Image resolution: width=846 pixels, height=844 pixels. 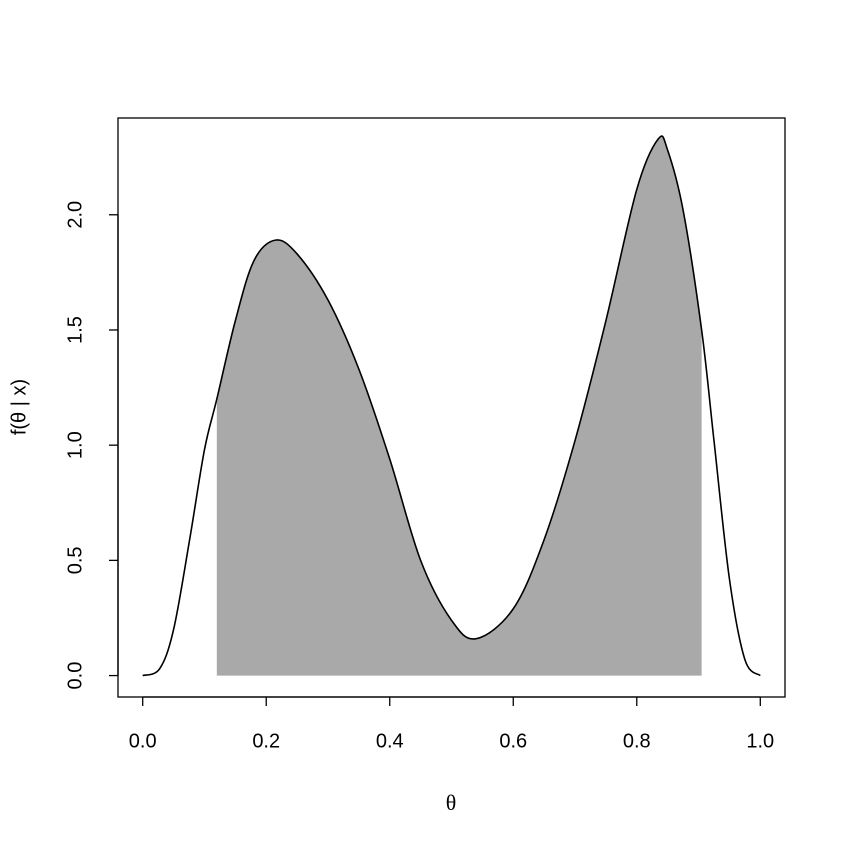 What do you see at coordinates (19, 407) in the screenshot?
I see `y-axis-label: f(θ | x)` at bounding box center [19, 407].